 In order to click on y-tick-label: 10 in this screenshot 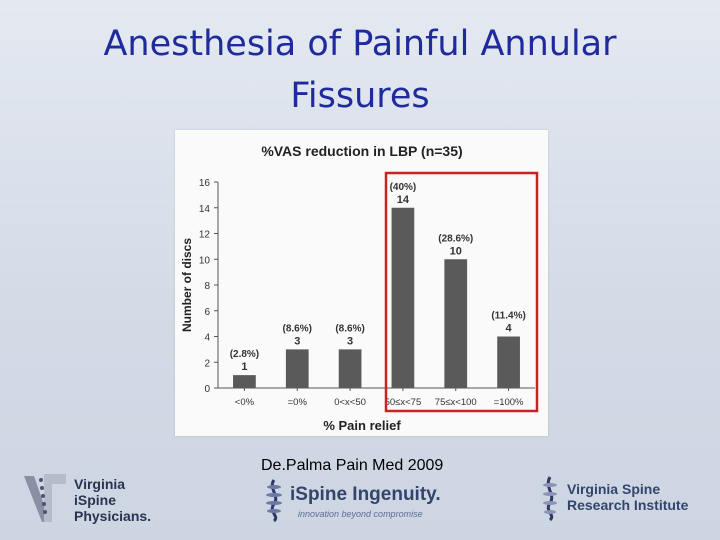, I will do `click(205, 260)`.